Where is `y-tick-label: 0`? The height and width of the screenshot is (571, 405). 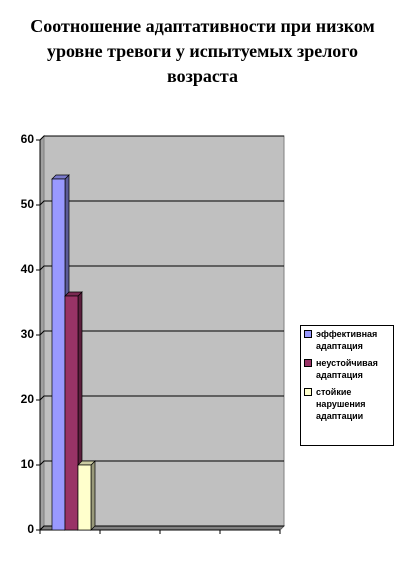
y-tick-label: 0 is located at coordinates (30, 529).